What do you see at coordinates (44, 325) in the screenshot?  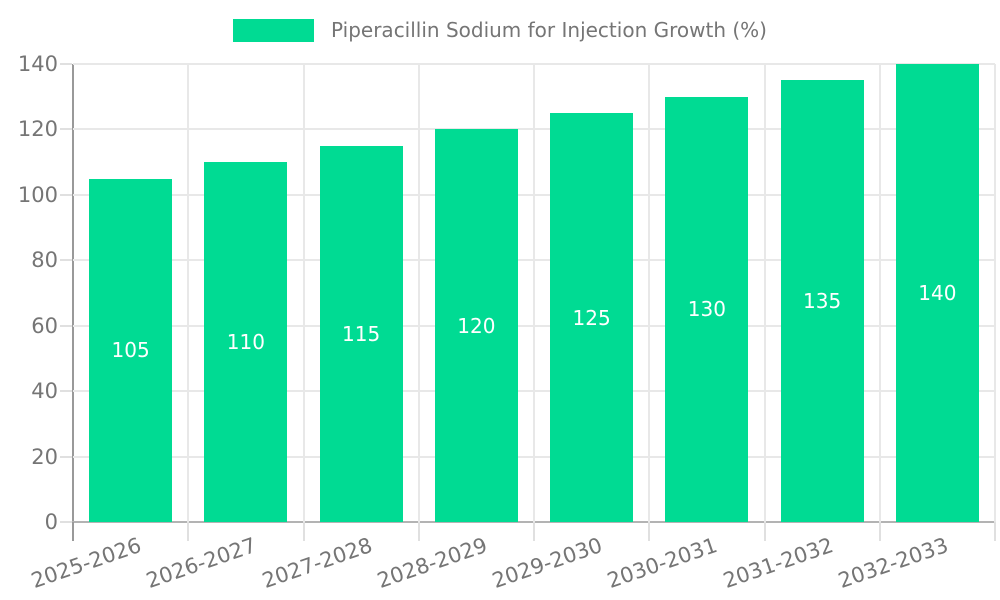 I see `y-tick-label-60: 60` at bounding box center [44, 325].